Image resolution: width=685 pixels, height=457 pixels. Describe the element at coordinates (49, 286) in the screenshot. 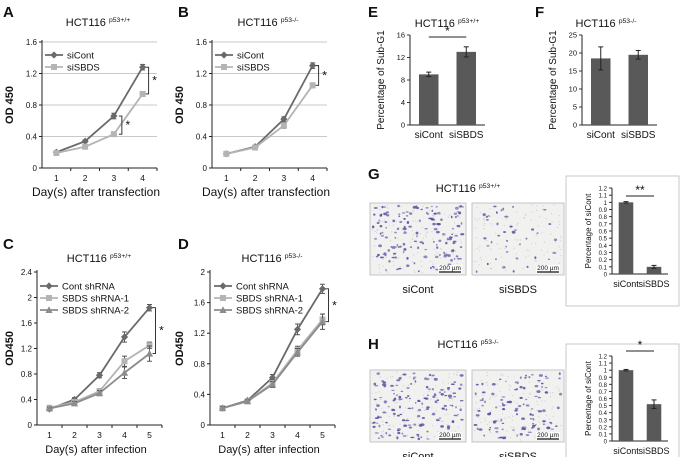

I see `chart-c-legend-marker` at that location.